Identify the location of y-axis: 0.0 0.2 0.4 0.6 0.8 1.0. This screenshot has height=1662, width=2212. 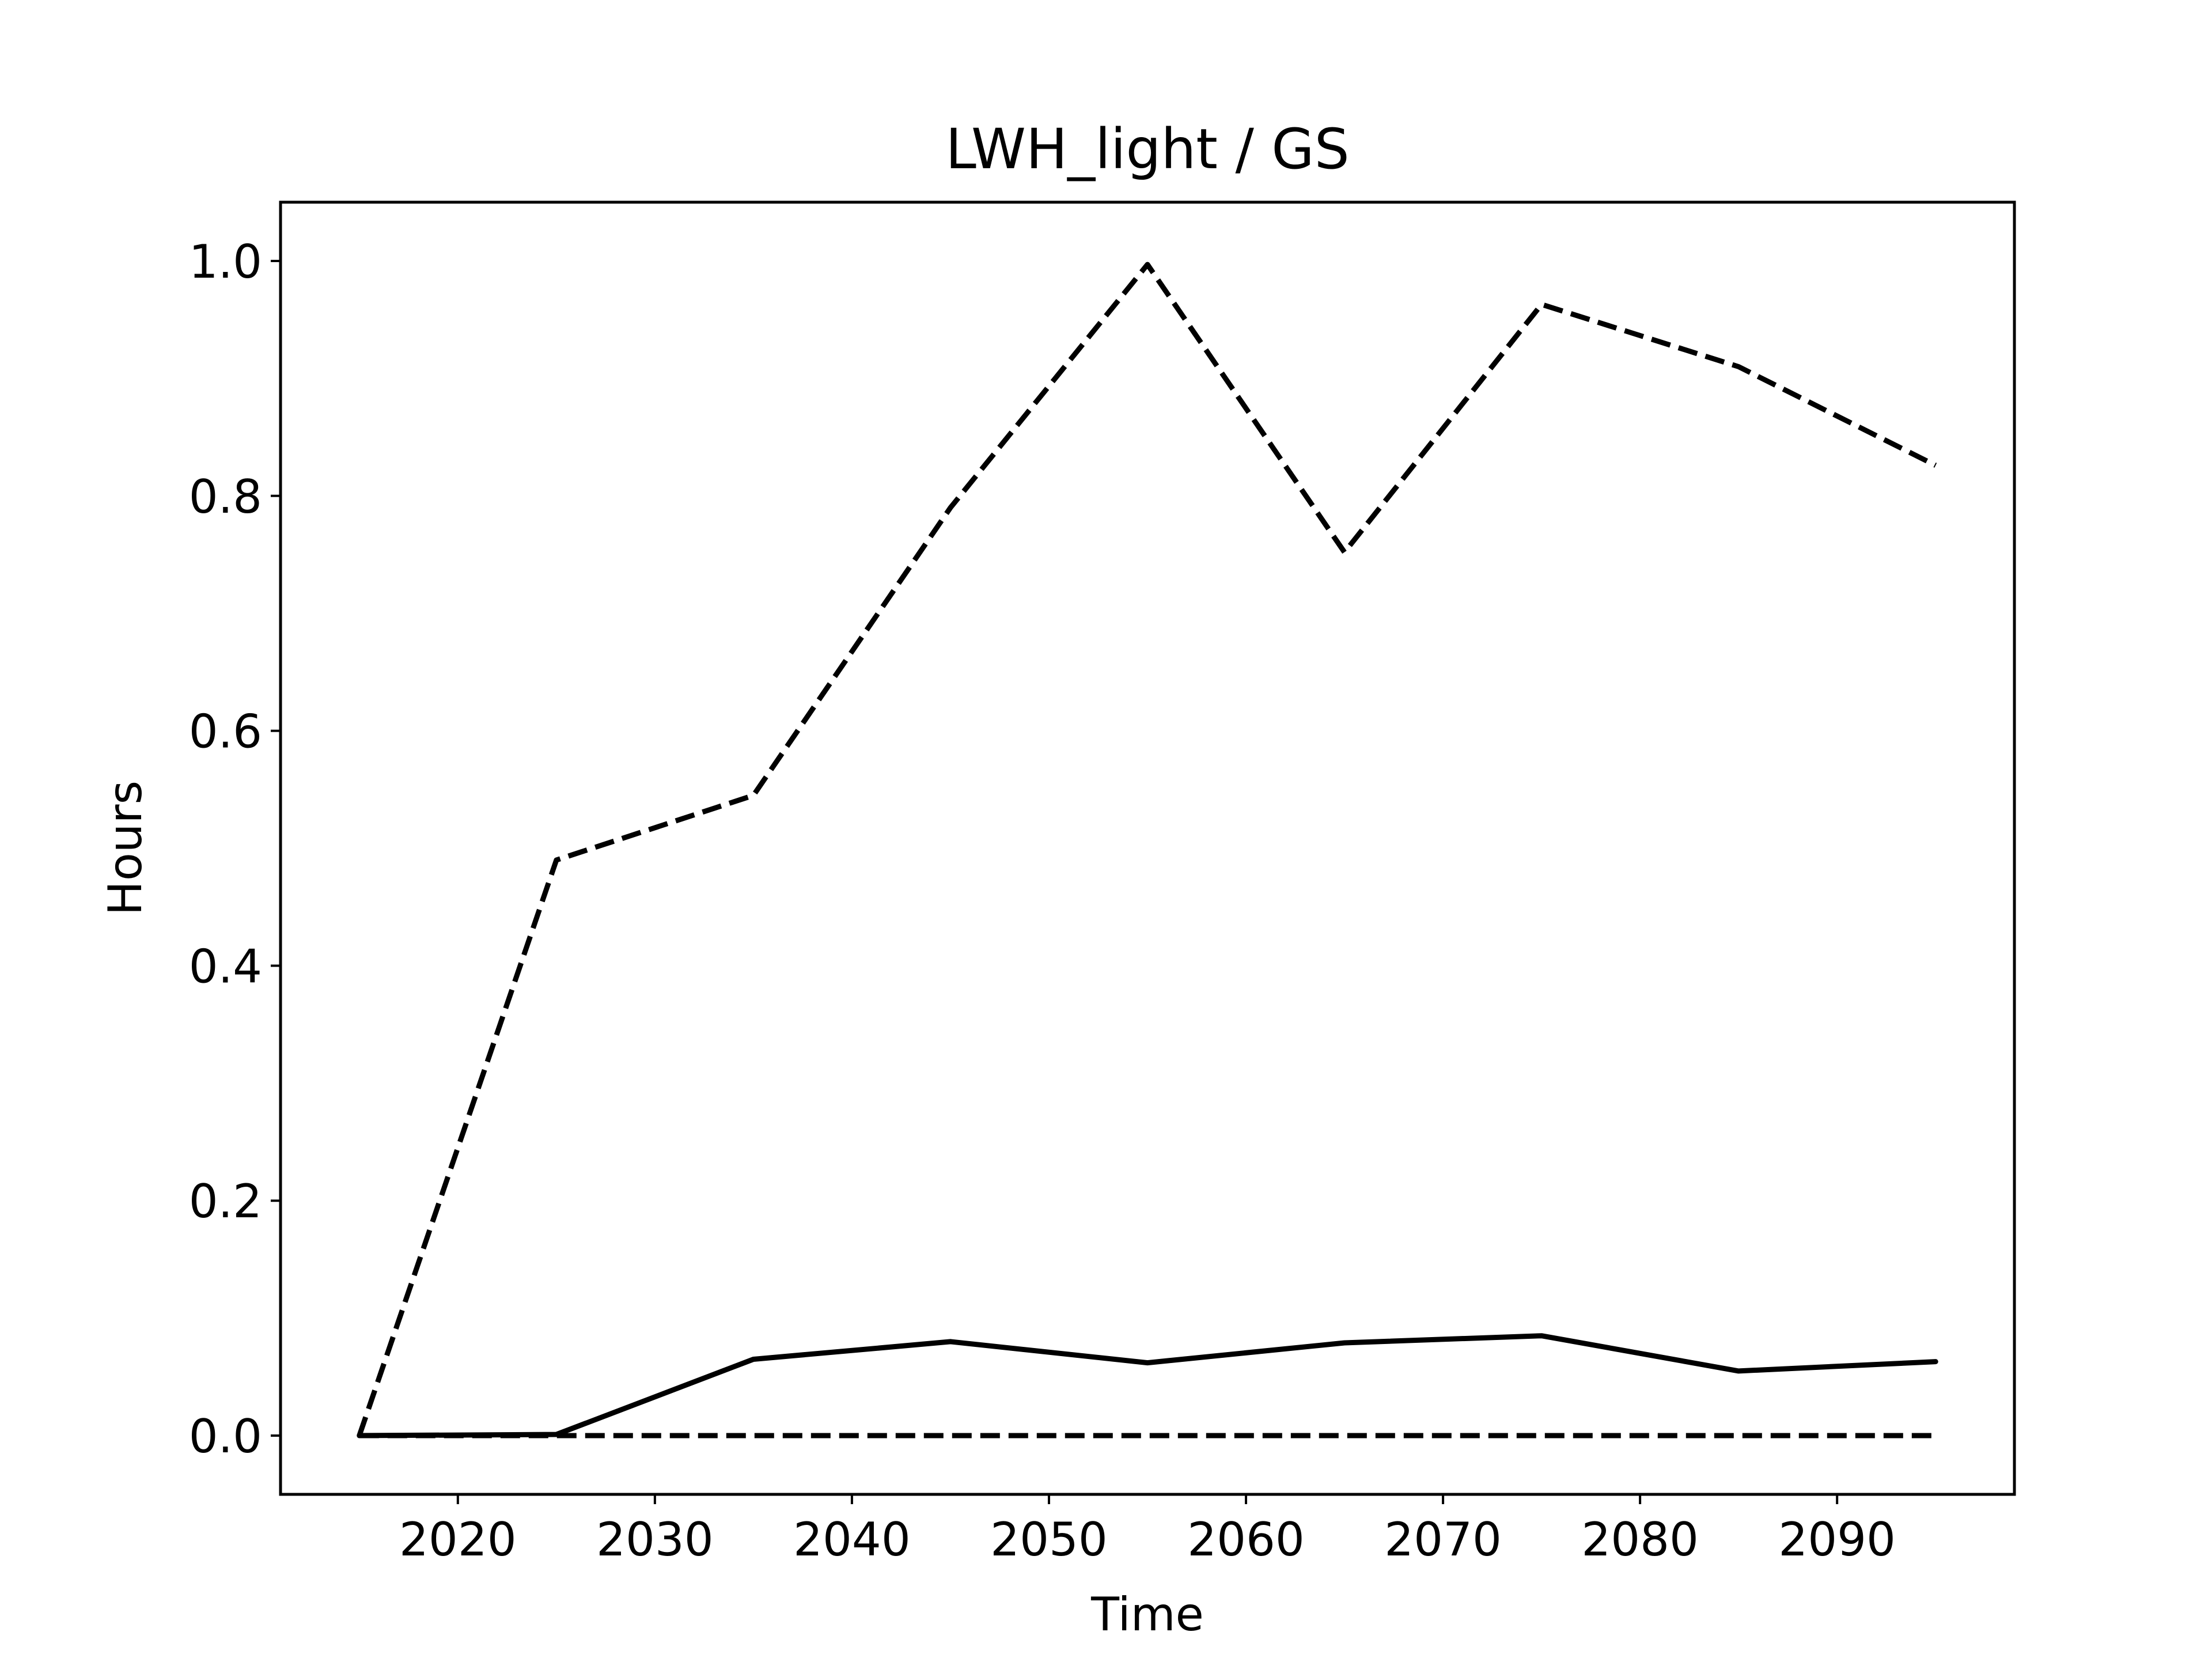
(235, 849).